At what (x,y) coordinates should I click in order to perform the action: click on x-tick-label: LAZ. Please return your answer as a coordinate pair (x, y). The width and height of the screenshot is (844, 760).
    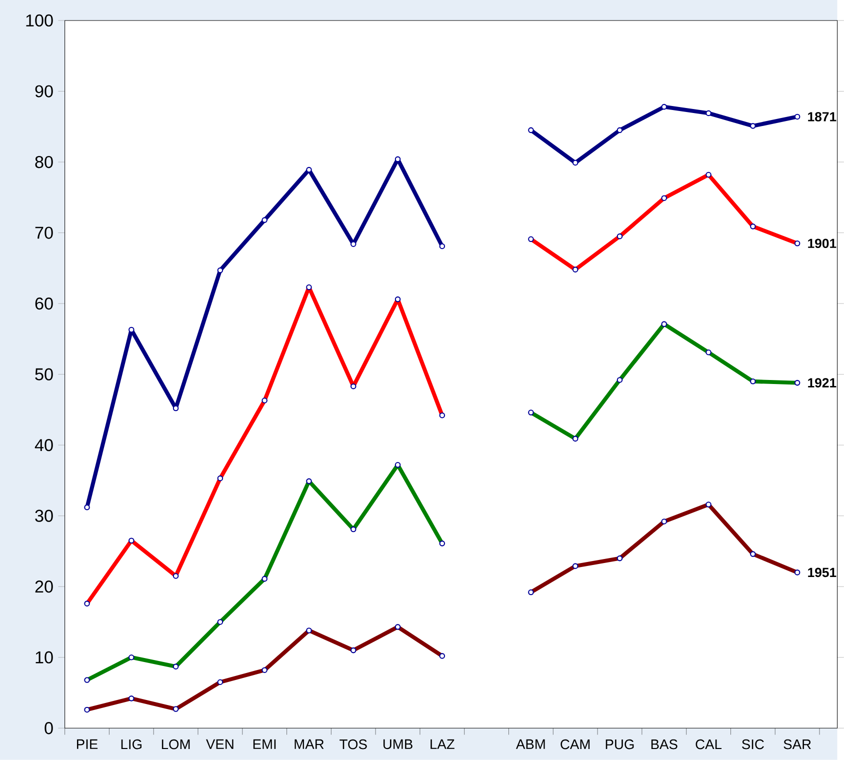
    Looking at the image, I should click on (442, 744).